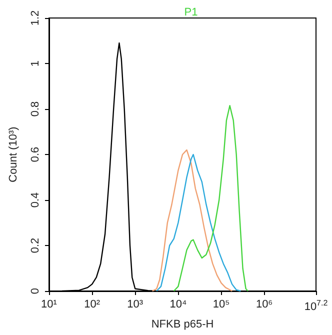  What do you see at coordinates (36, 246) in the screenshot?
I see `y-tick-label: 0.2` at bounding box center [36, 246].